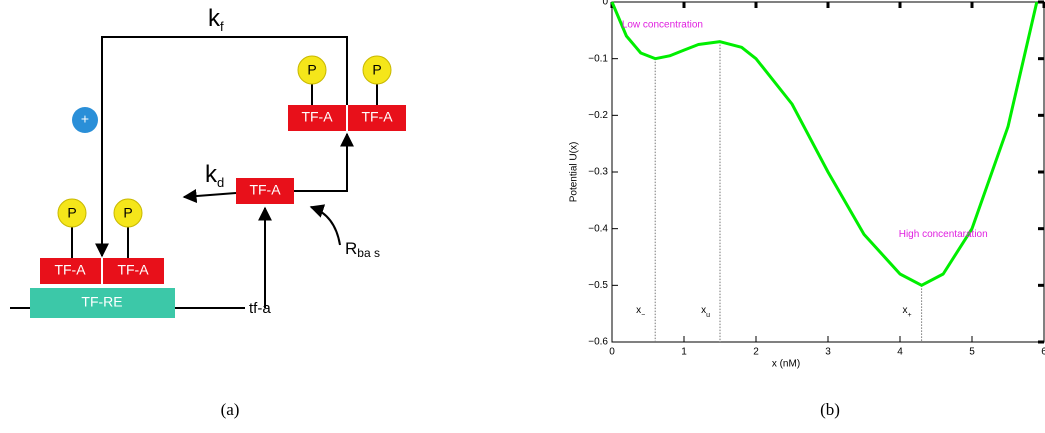 Image resolution: width=1045 pixels, height=433 pixels. Describe the element at coordinates (221, 147) in the screenshot. I see `feedback-arrow` at that location.